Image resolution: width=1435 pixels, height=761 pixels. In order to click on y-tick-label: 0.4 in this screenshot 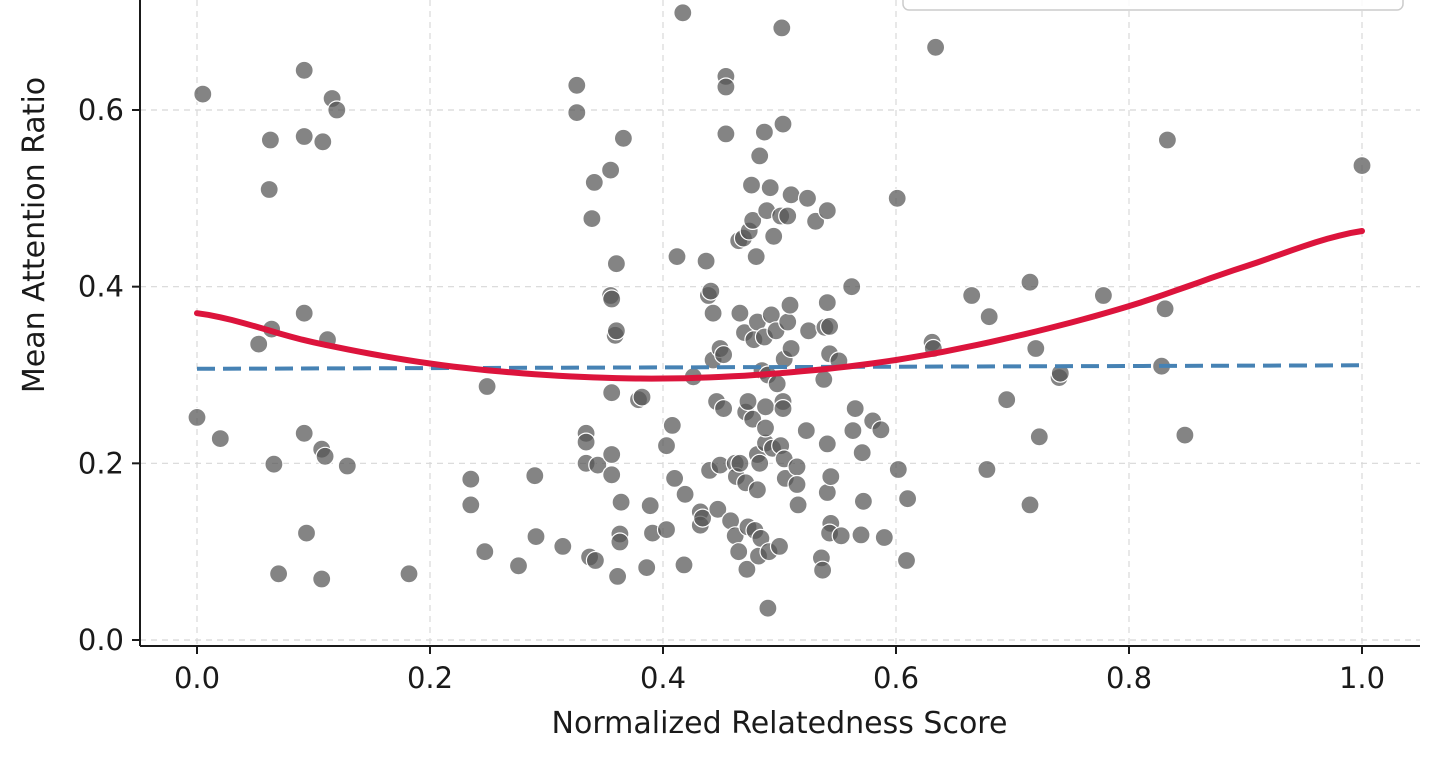, I will do `click(101, 287)`.